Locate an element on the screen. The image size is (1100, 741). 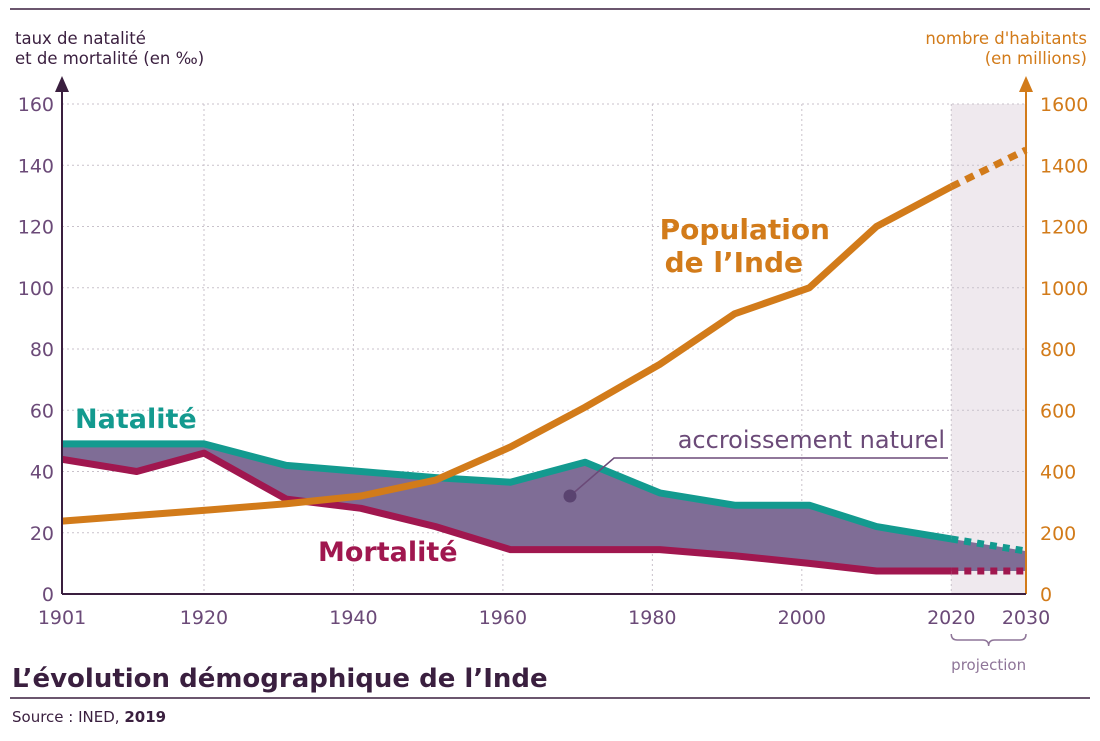
right-tick-labels: 0 200 400 600 800 1000 1200 1400 1600 is located at coordinates (1064, 350).